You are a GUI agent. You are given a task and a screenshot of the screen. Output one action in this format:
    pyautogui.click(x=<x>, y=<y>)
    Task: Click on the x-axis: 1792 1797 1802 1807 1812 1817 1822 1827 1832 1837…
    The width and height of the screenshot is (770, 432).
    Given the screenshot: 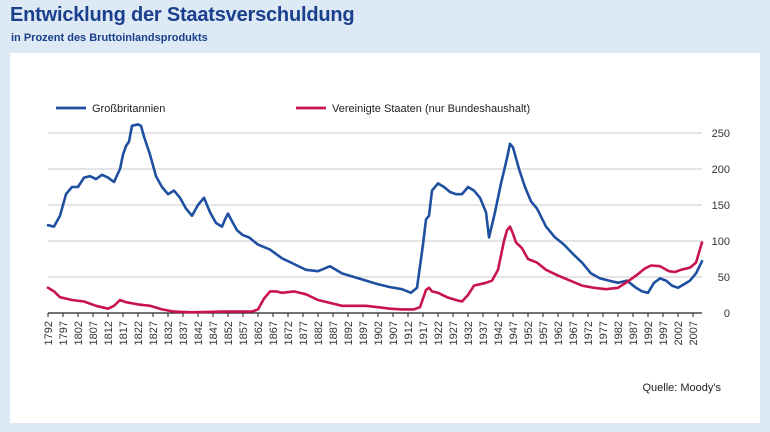 What is the action you would take?
    pyautogui.click(x=371, y=329)
    